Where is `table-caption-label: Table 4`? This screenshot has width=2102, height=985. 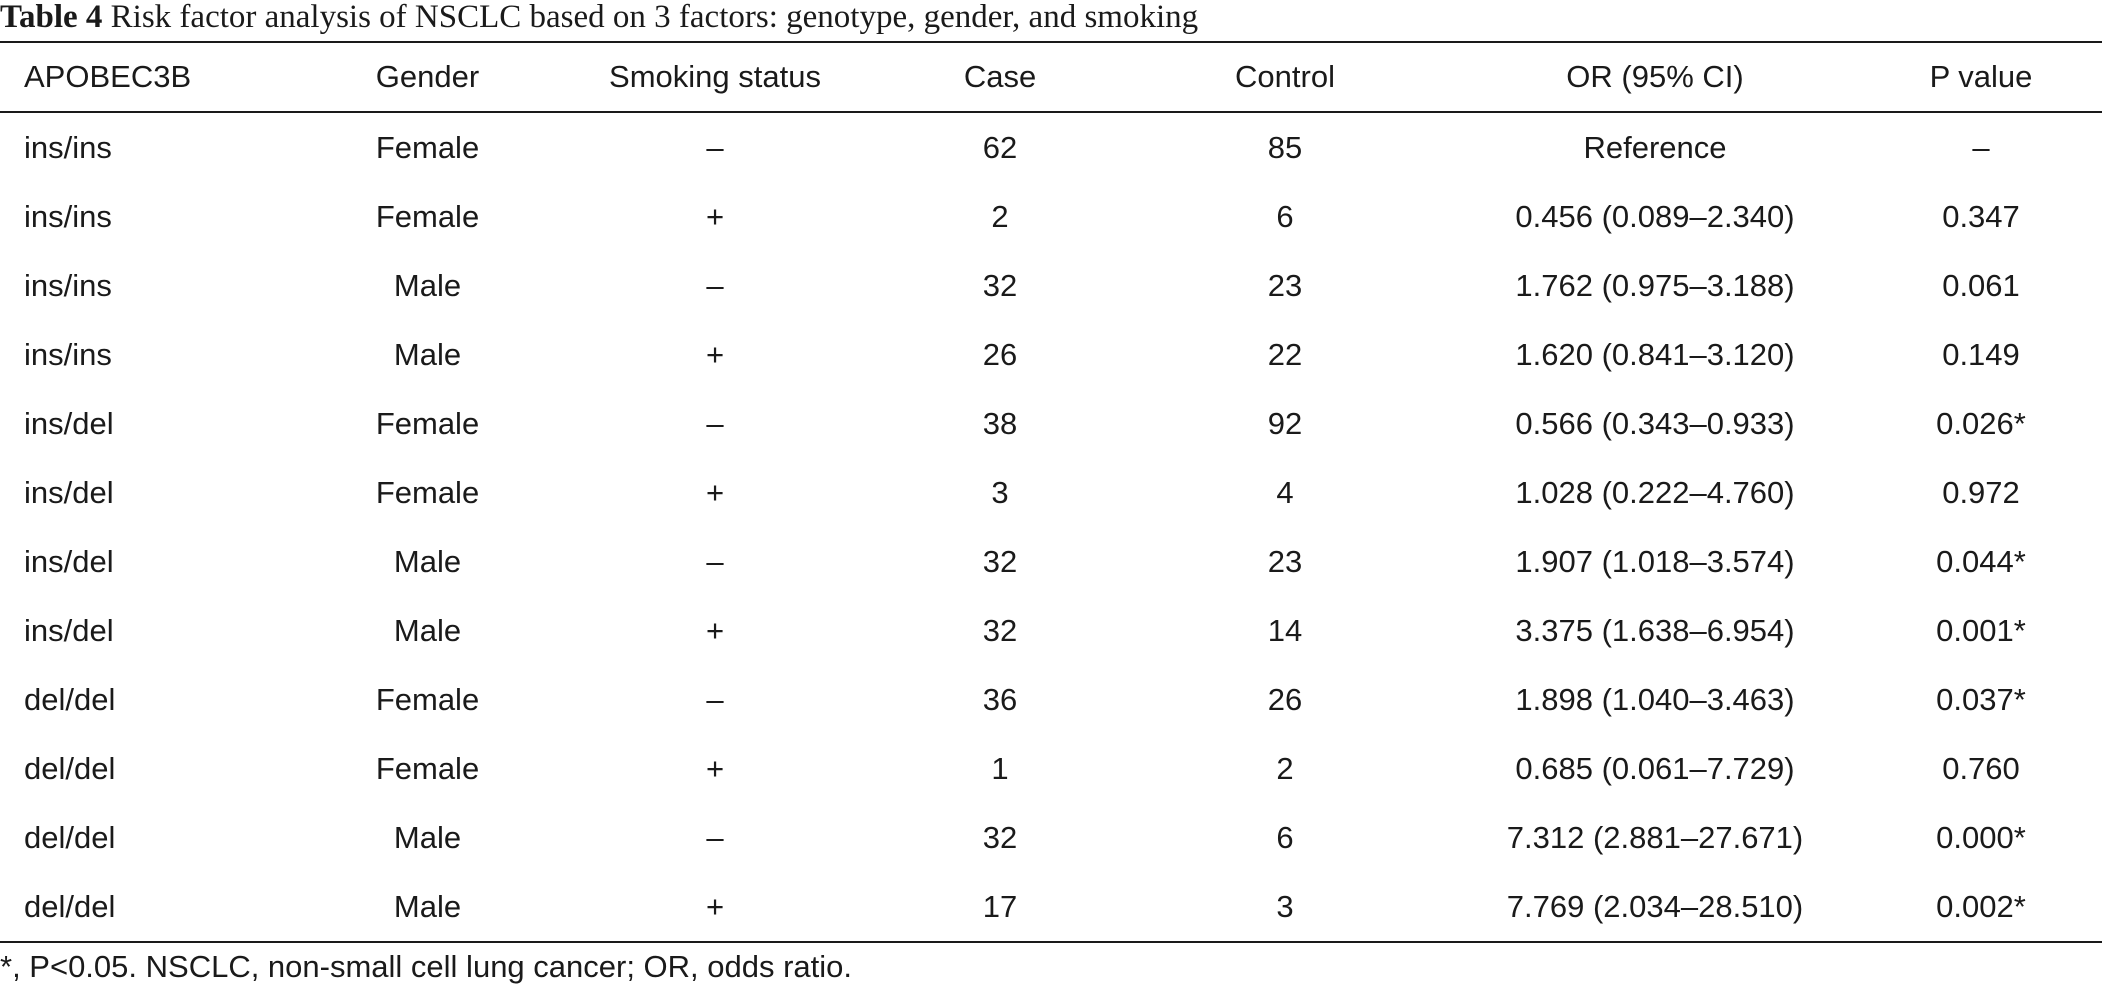
table-caption-label: Table 4 is located at coordinates (51, 17).